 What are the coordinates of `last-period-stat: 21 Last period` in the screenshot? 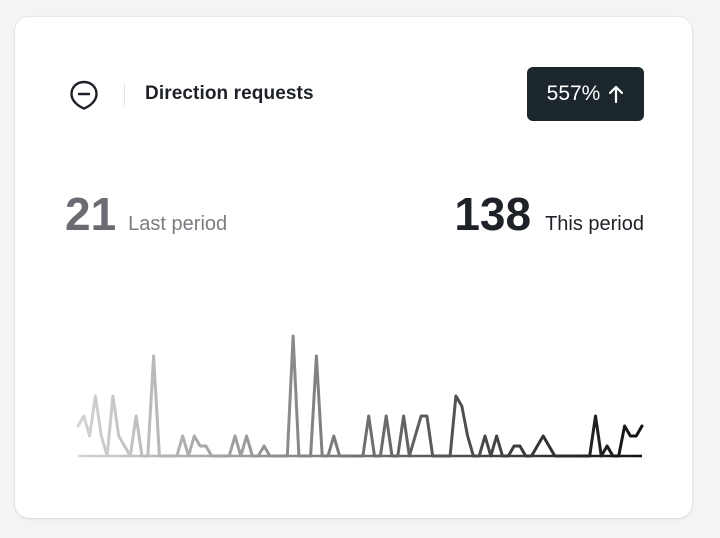 It's located at (146, 214).